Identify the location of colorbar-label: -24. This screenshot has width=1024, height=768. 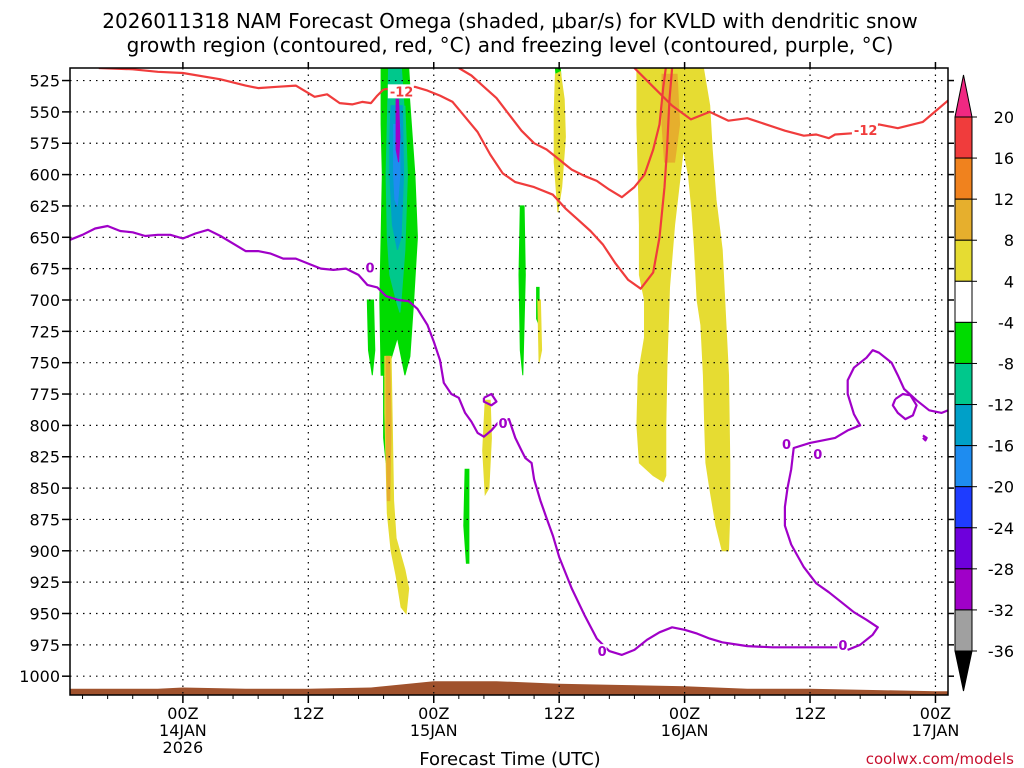
(1001, 528).